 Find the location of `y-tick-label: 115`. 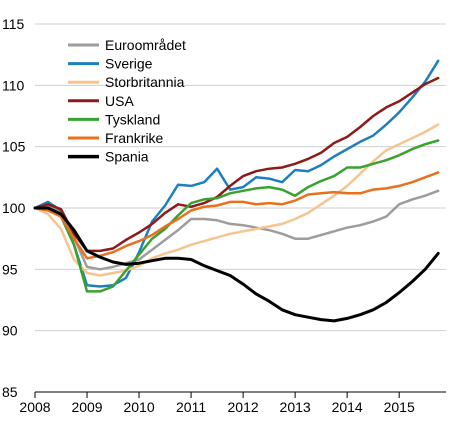

y-tick-label: 115 is located at coordinates (13, 24).